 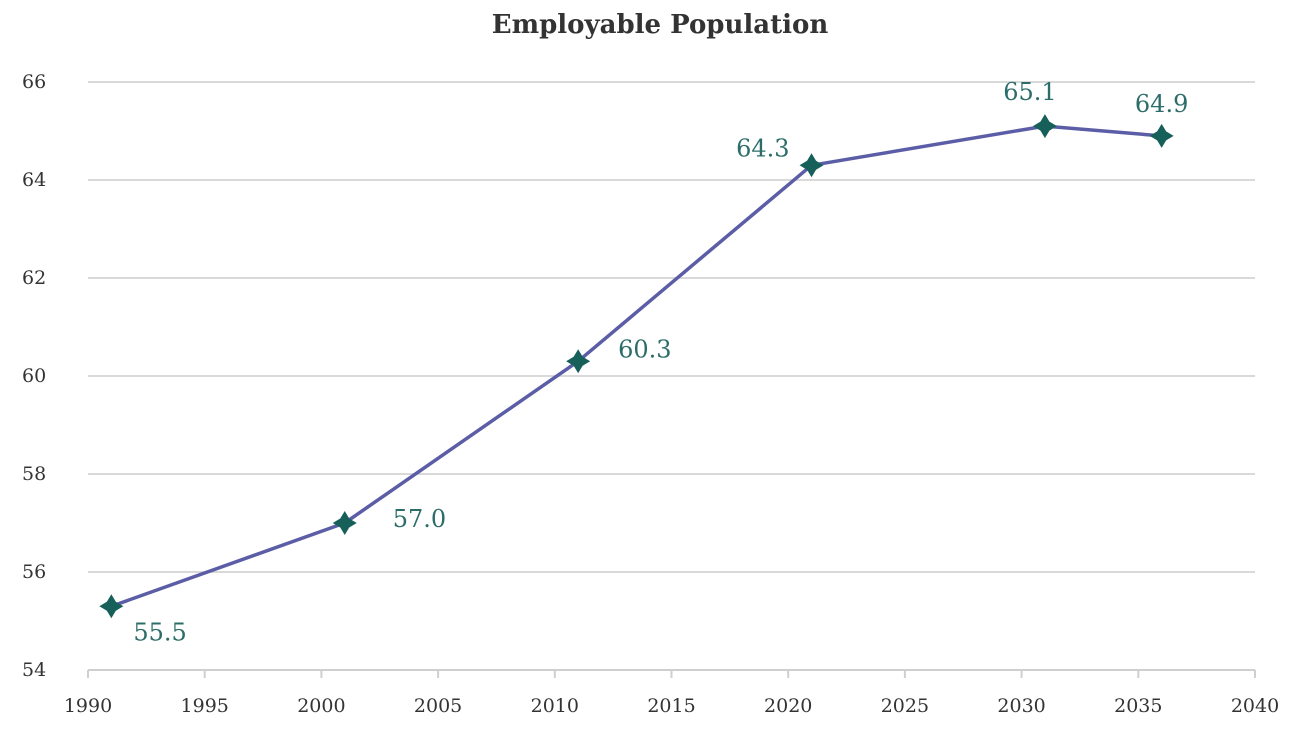 I want to click on x-tick-label: 2040, so click(x=1255, y=706).